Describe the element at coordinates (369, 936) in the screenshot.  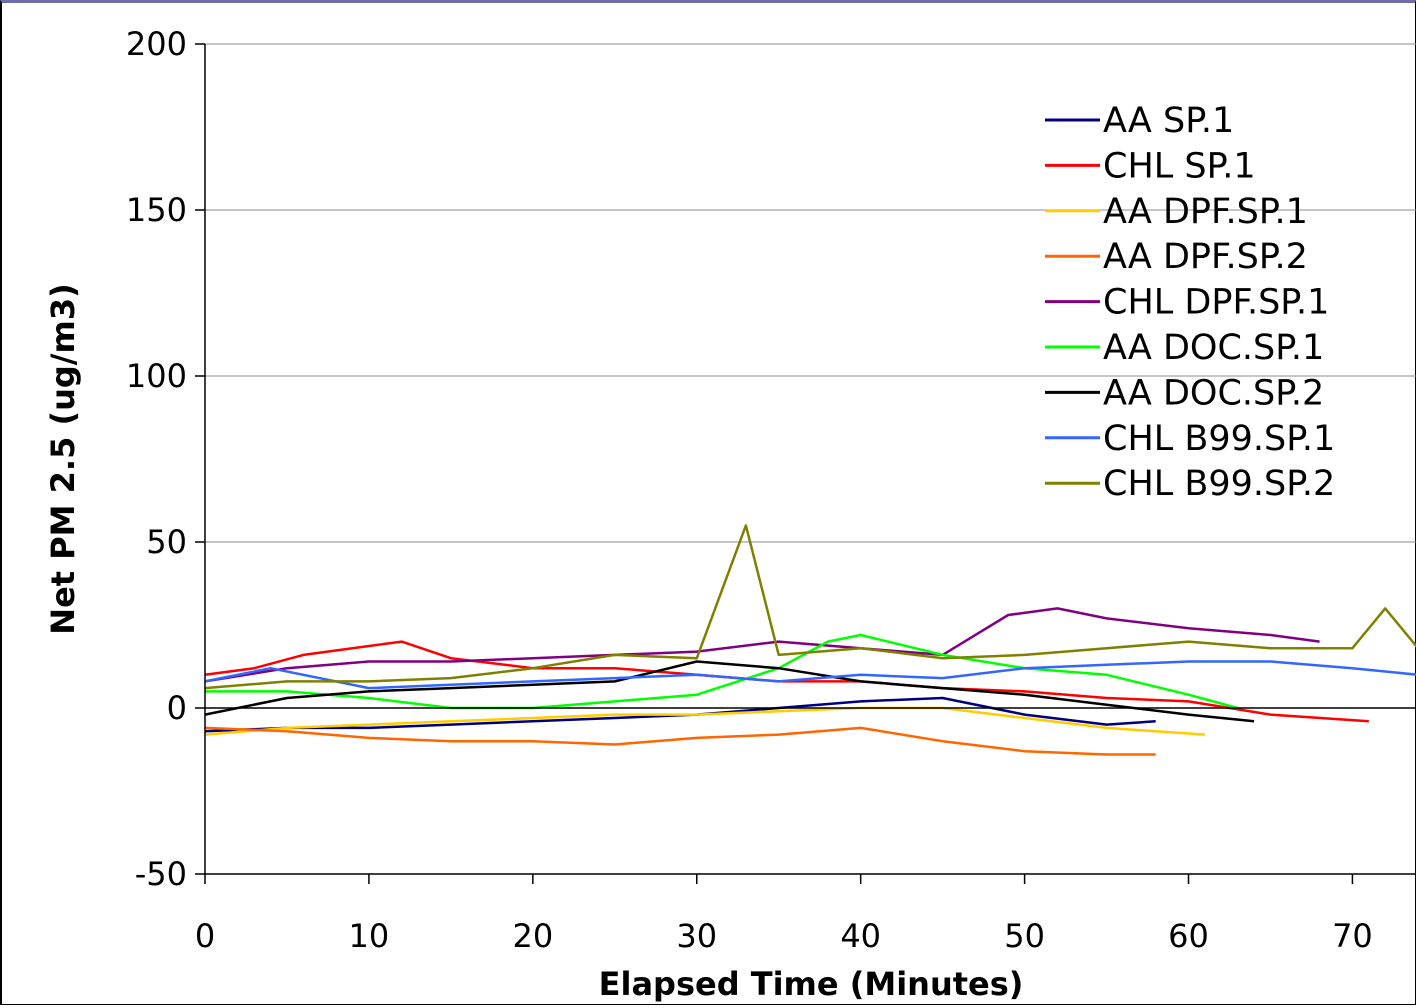
I see `x-tick-label: 10` at that location.